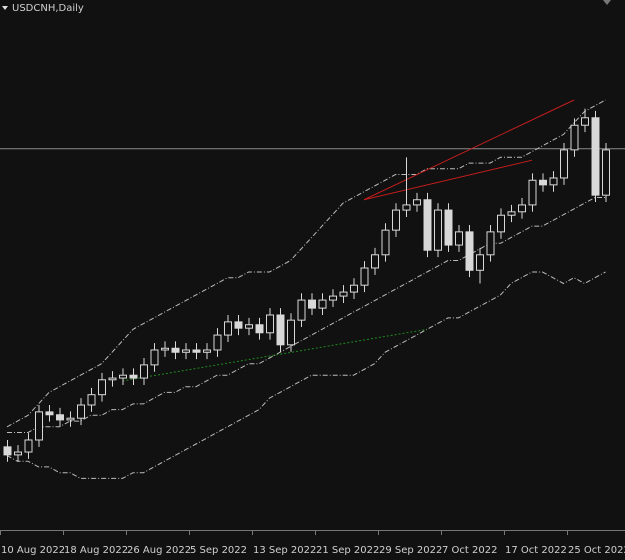 The width and height of the screenshot is (625, 560). I want to click on menu-arrow, so click(5, 8).